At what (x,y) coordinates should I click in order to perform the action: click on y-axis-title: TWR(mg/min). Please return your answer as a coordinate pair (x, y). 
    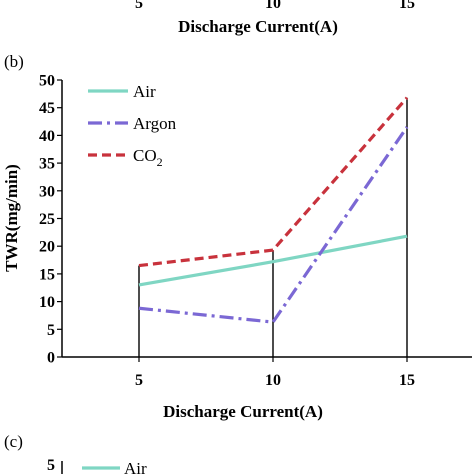
    Looking at the image, I should click on (11, 218).